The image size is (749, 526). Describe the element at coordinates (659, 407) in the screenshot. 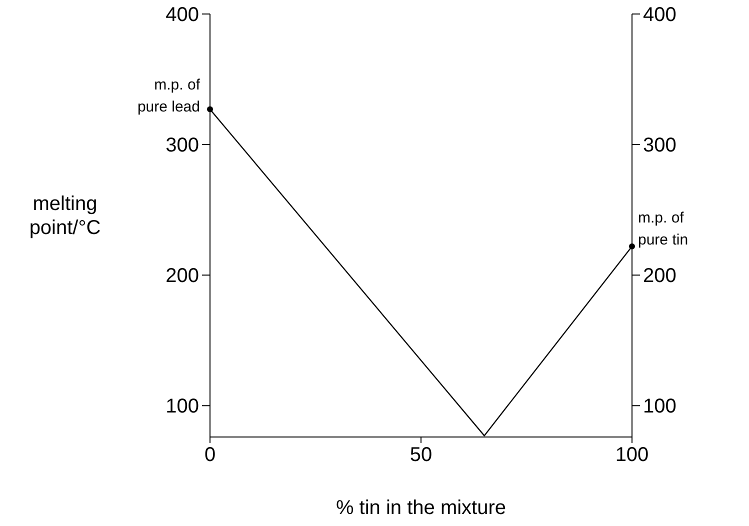

I see `y2-tick-label: 100` at that location.